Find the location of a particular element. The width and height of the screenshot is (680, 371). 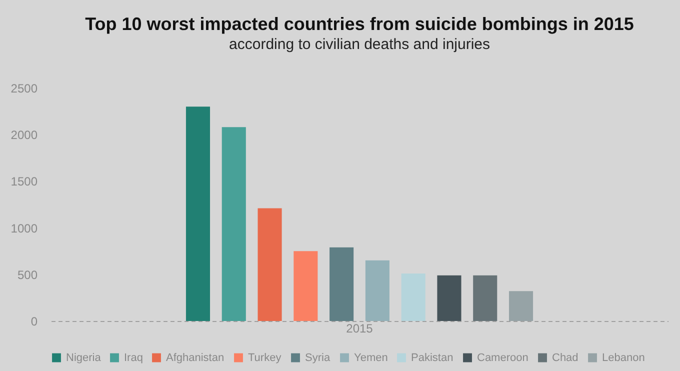

y-tick-label: 2000 is located at coordinates (24, 135).